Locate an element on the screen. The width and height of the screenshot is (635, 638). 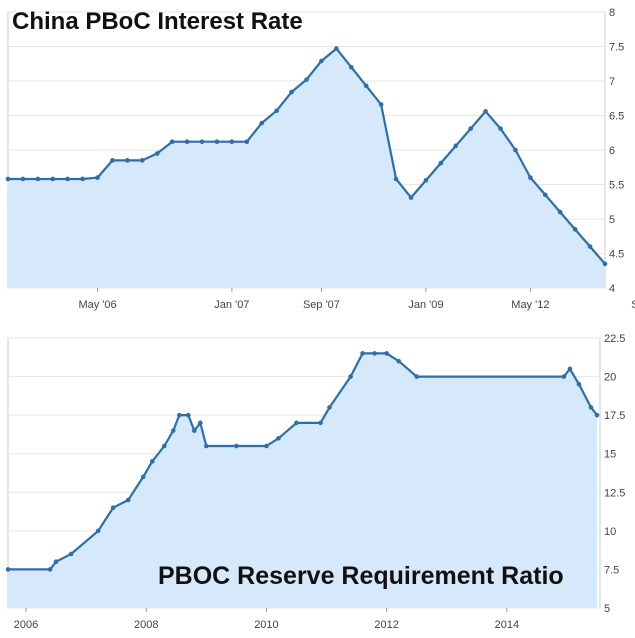
x-tick-label: Sep '07 is located at coordinates (321, 305).